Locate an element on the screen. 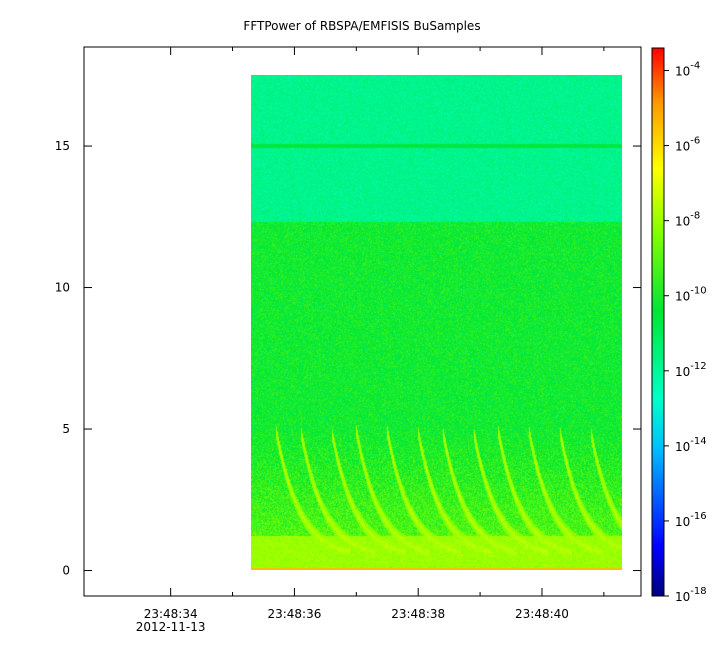 Image resolution: width=724 pixels, height=656 pixels. colorbar-tick-label: 10⁻¹⁸ is located at coordinates (691, 595).